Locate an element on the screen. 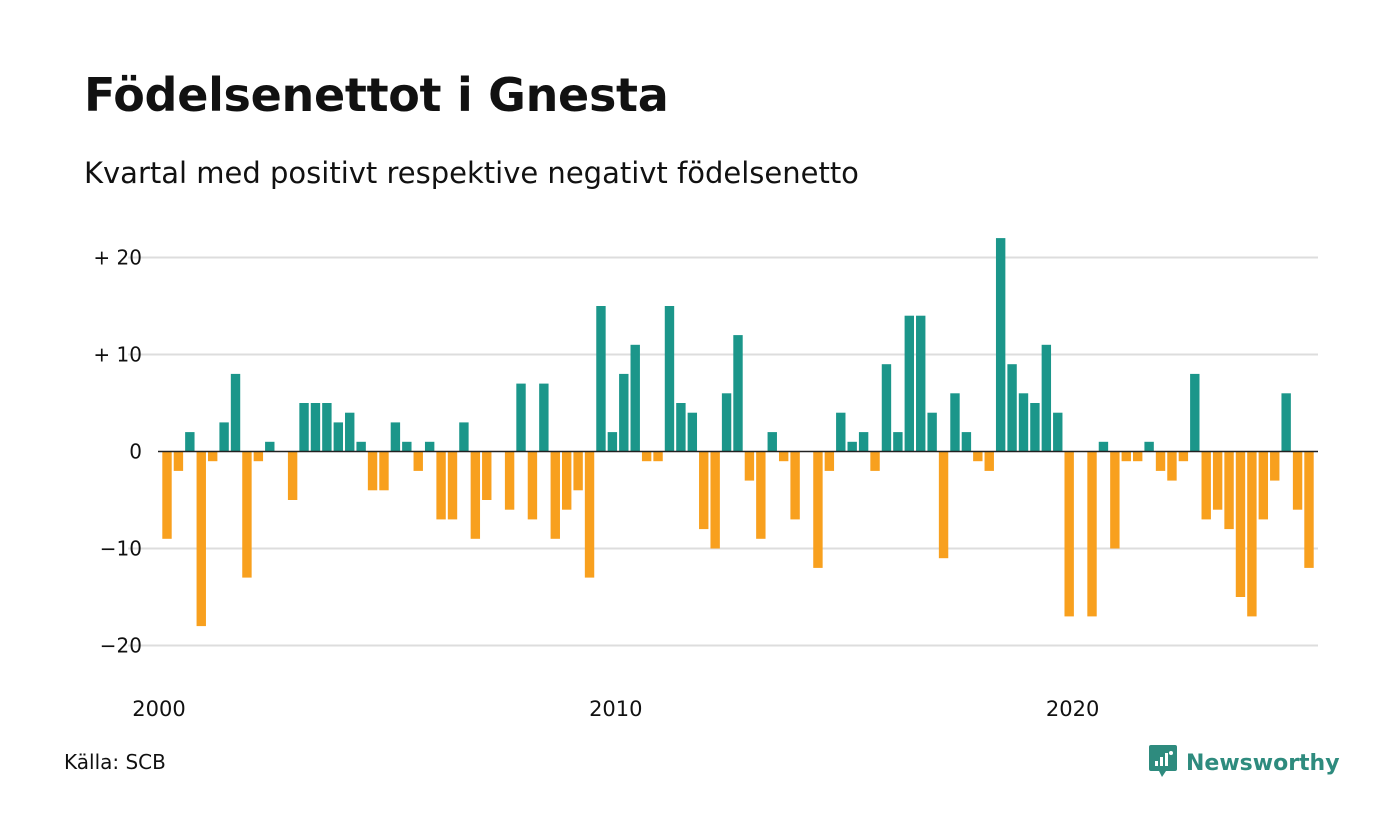 The image size is (1400, 840). brand-name: Newsworthy is located at coordinates (1263, 763).